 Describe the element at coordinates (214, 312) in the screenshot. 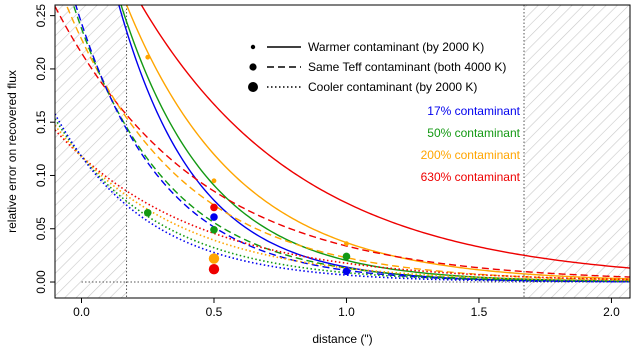

I see `x-tick-label: 0.5` at that location.